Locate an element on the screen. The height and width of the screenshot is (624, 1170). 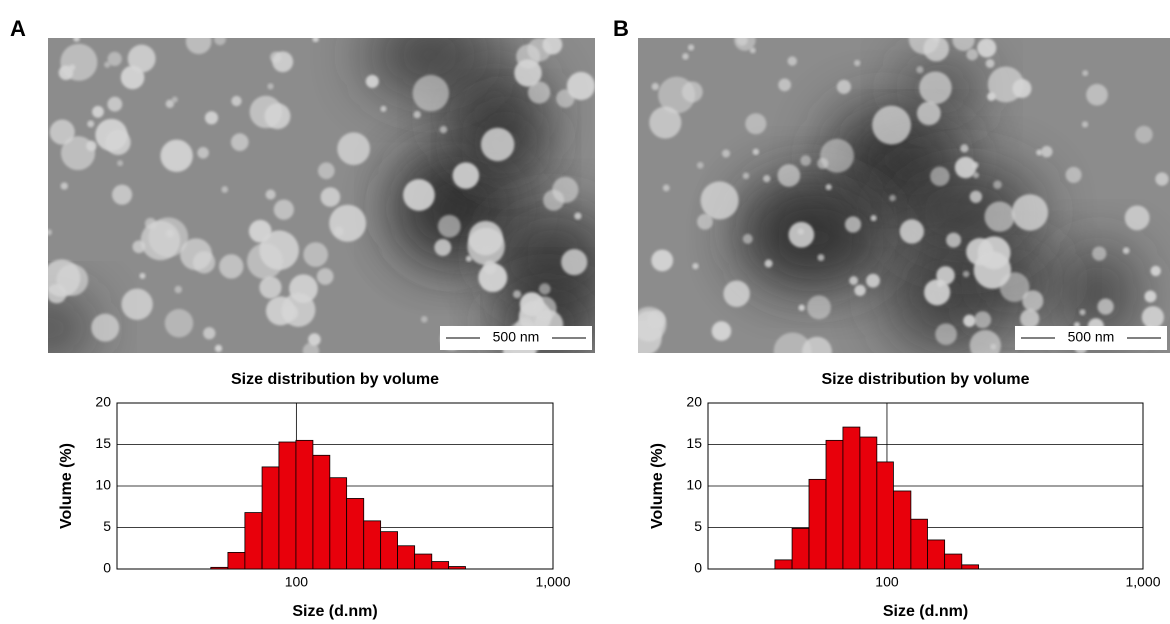
x-axis-label: Size (d.nm) is located at coordinates (925, 611).